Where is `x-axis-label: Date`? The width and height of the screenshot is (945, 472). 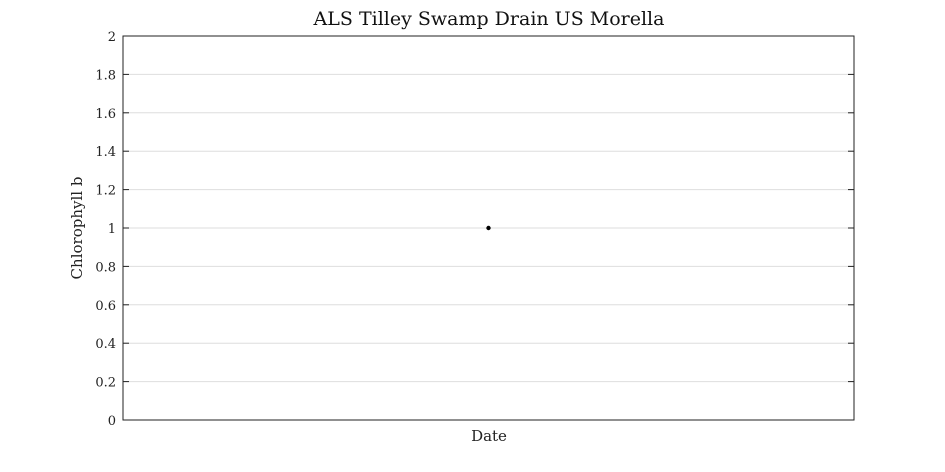 x-axis-label: Date is located at coordinates (489, 436).